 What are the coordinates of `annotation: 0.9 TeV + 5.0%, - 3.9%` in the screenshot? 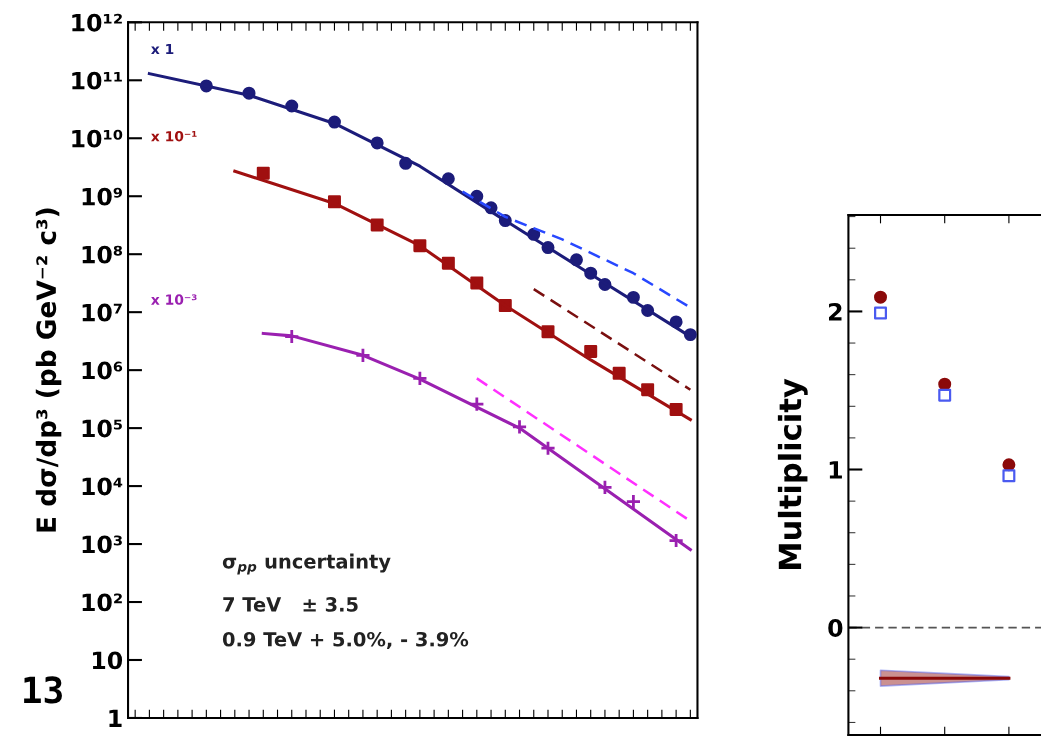 It's located at (345, 640).